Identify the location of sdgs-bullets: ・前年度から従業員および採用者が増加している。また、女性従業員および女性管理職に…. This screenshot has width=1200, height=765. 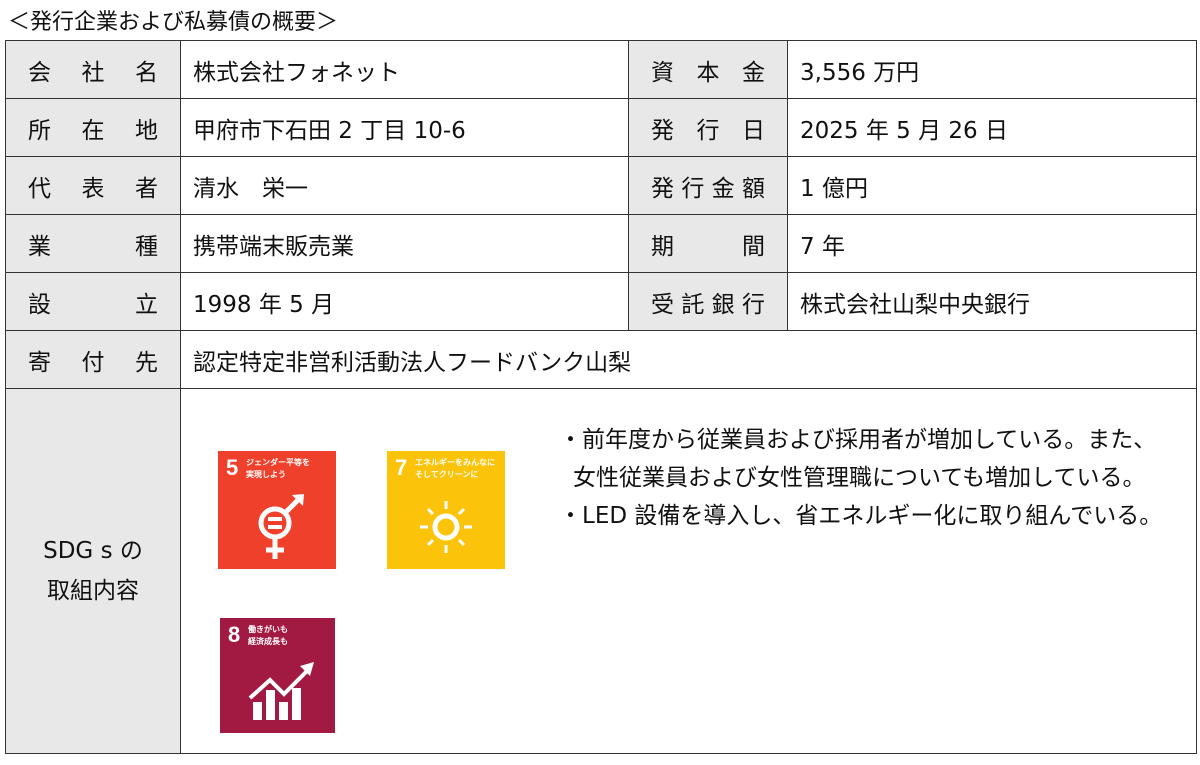
(869, 478).